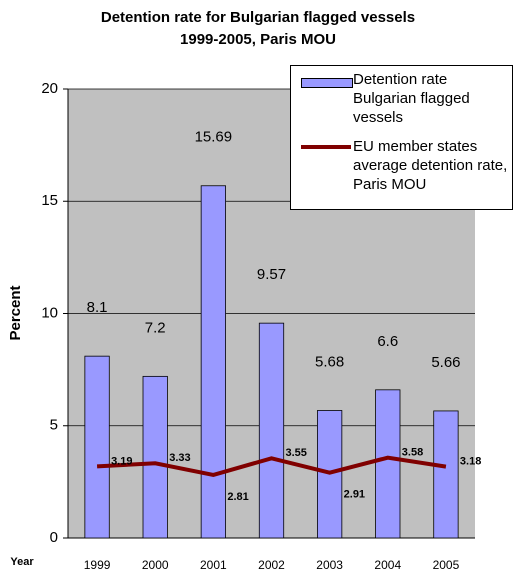 The image size is (515, 576). I want to click on x-tick-label: 1999, so click(97, 565).